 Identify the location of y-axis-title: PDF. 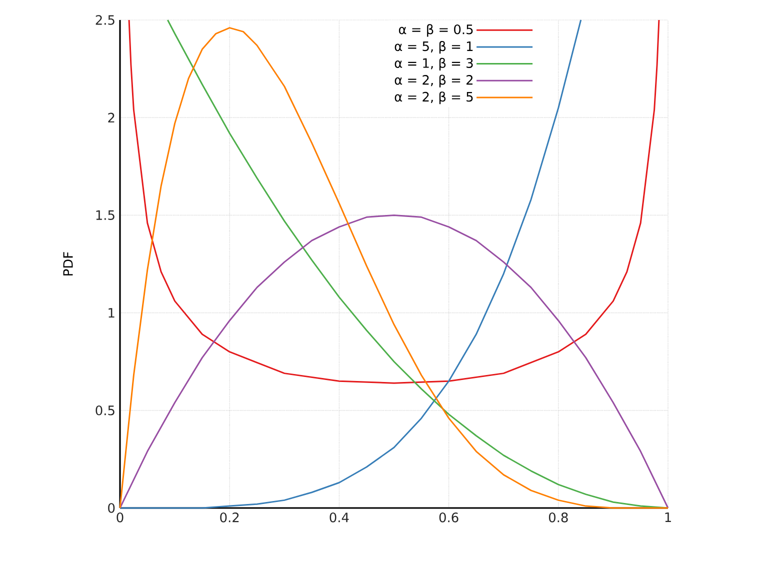
(68, 264).